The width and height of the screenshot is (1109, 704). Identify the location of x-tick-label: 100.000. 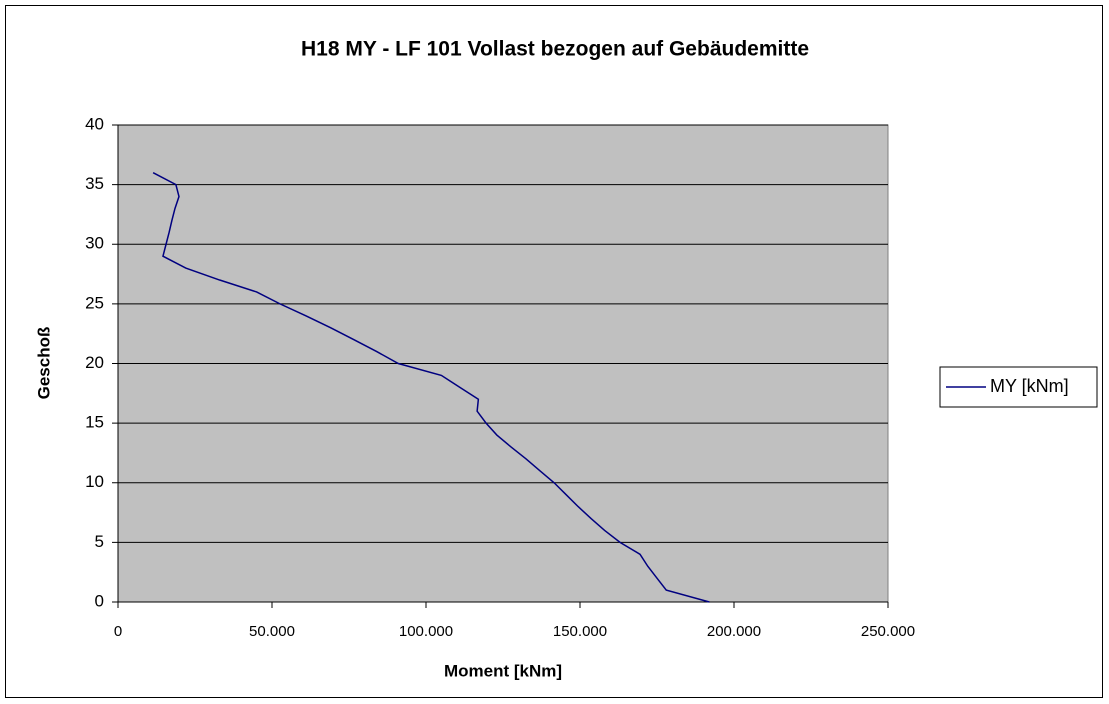
(426, 631).